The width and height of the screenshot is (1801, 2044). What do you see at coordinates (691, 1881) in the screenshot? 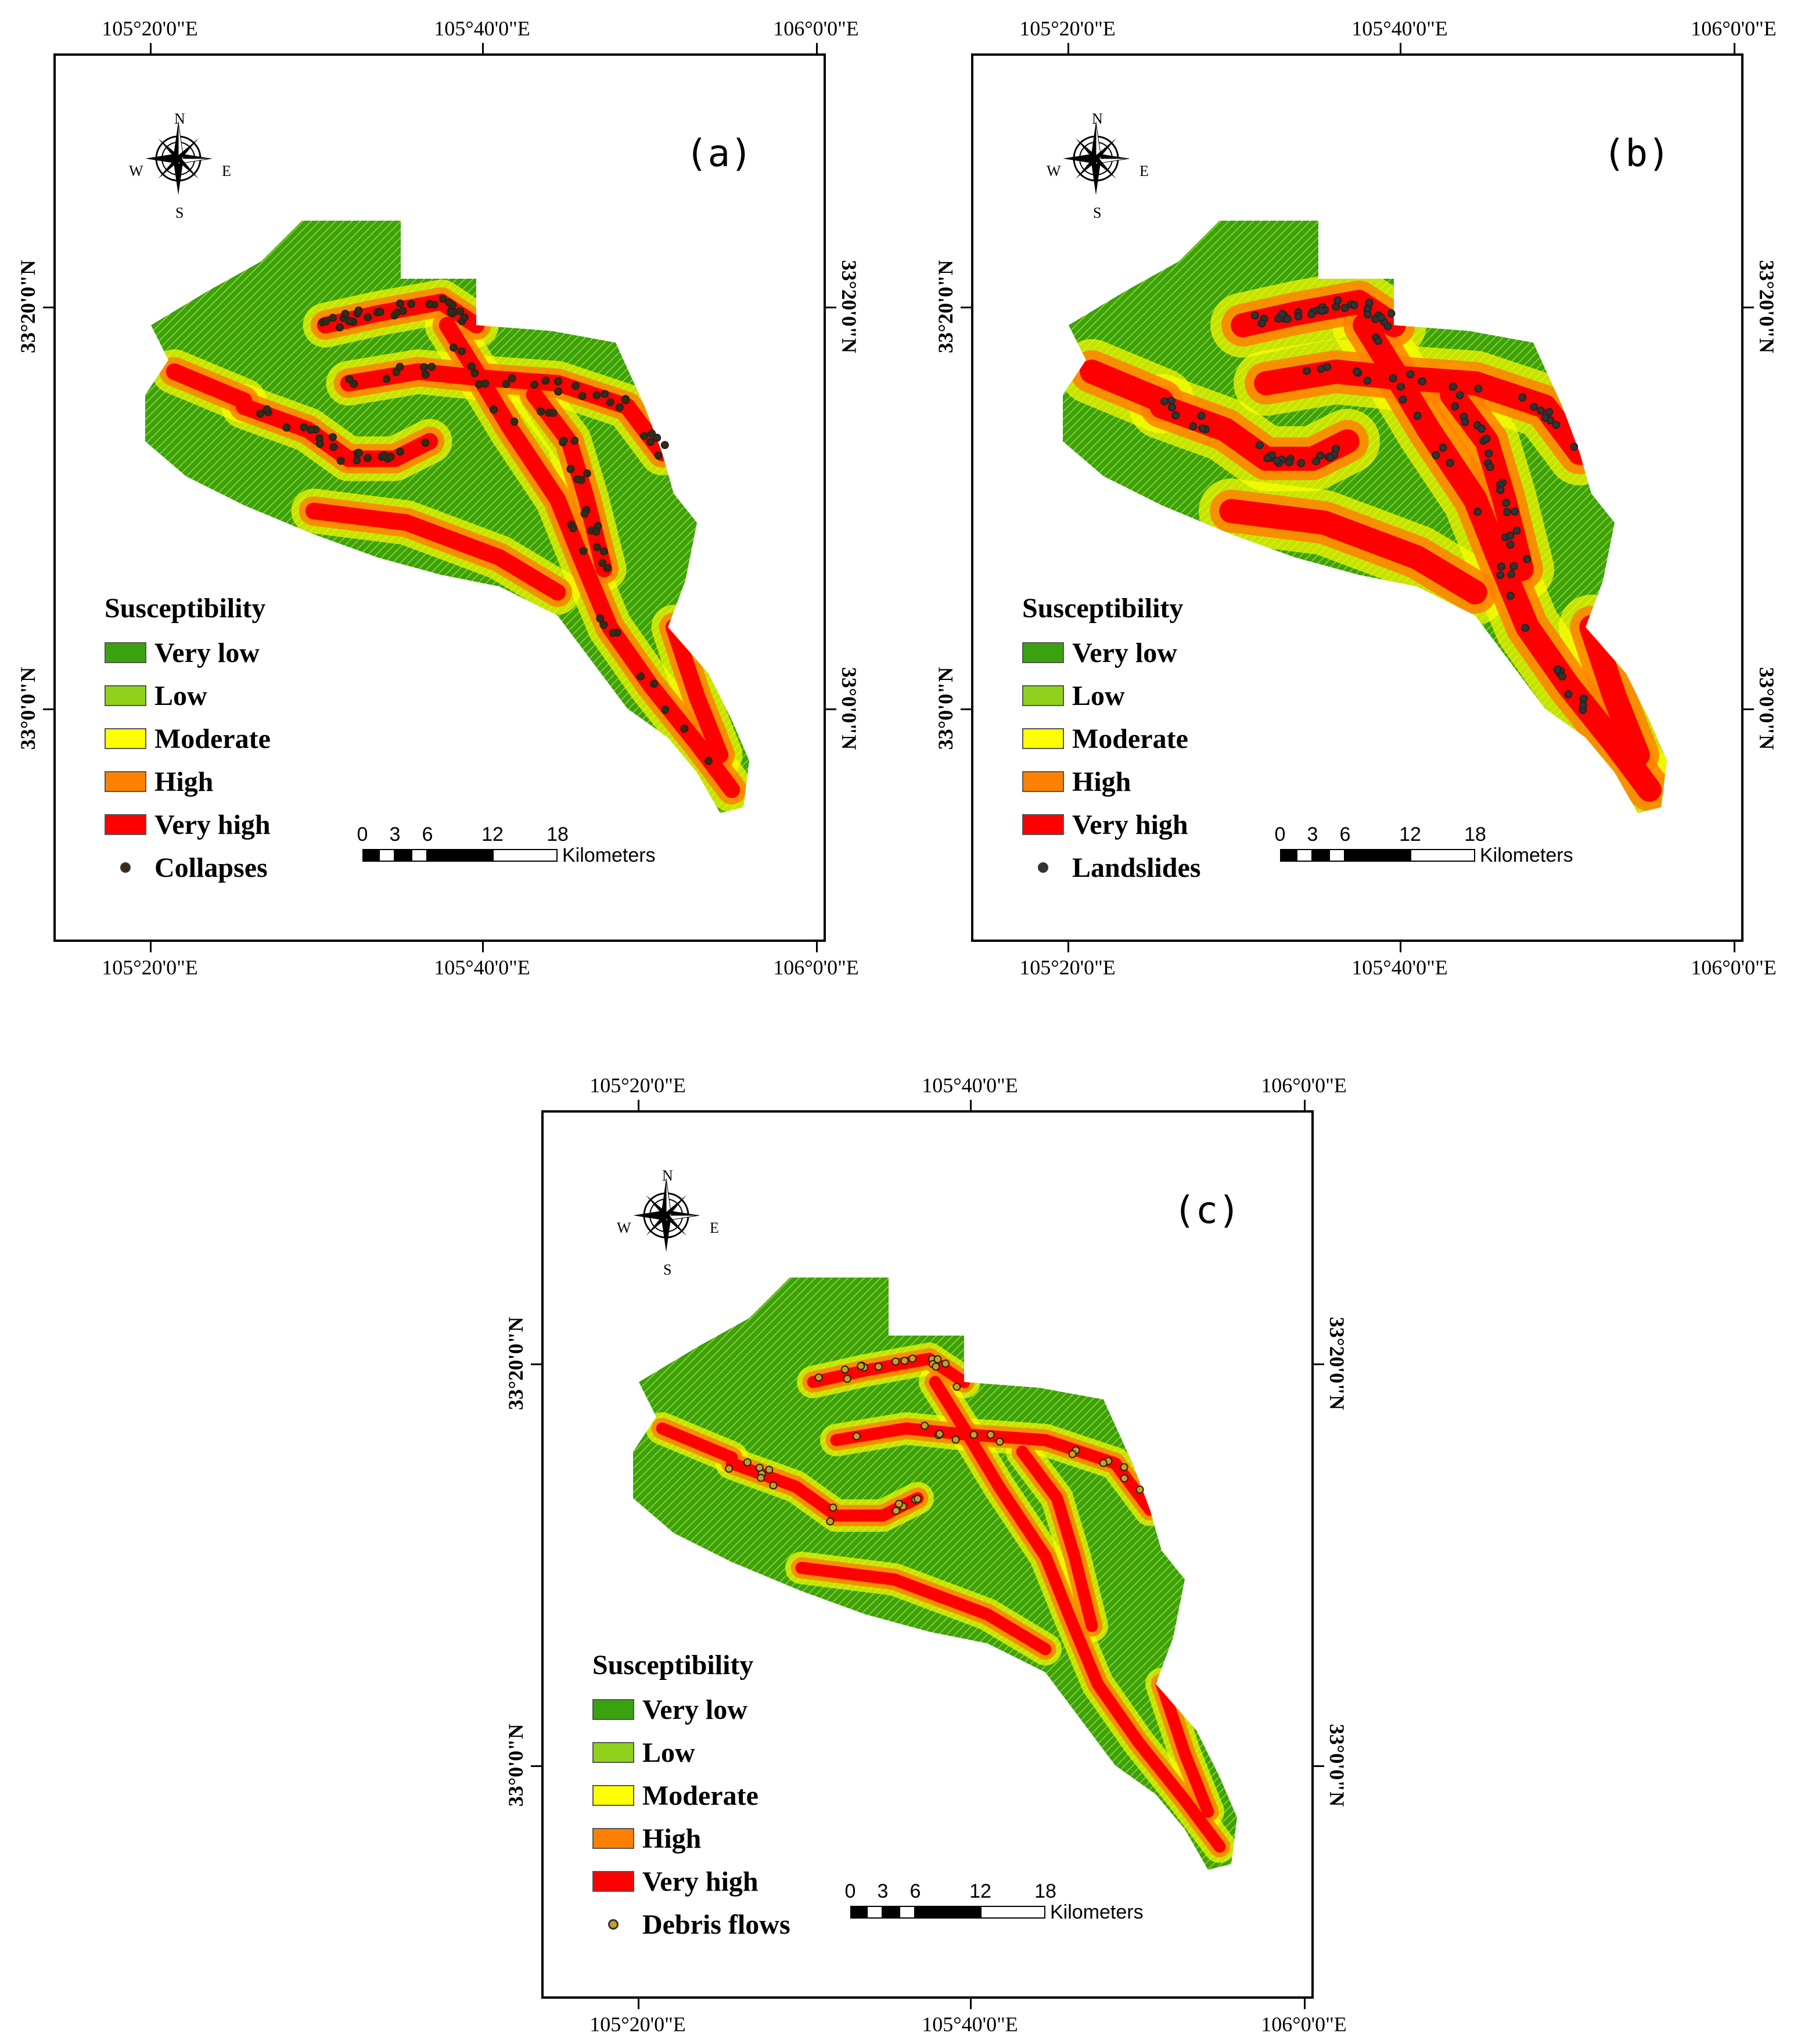
I see `legend-item: Very high` at bounding box center [691, 1881].